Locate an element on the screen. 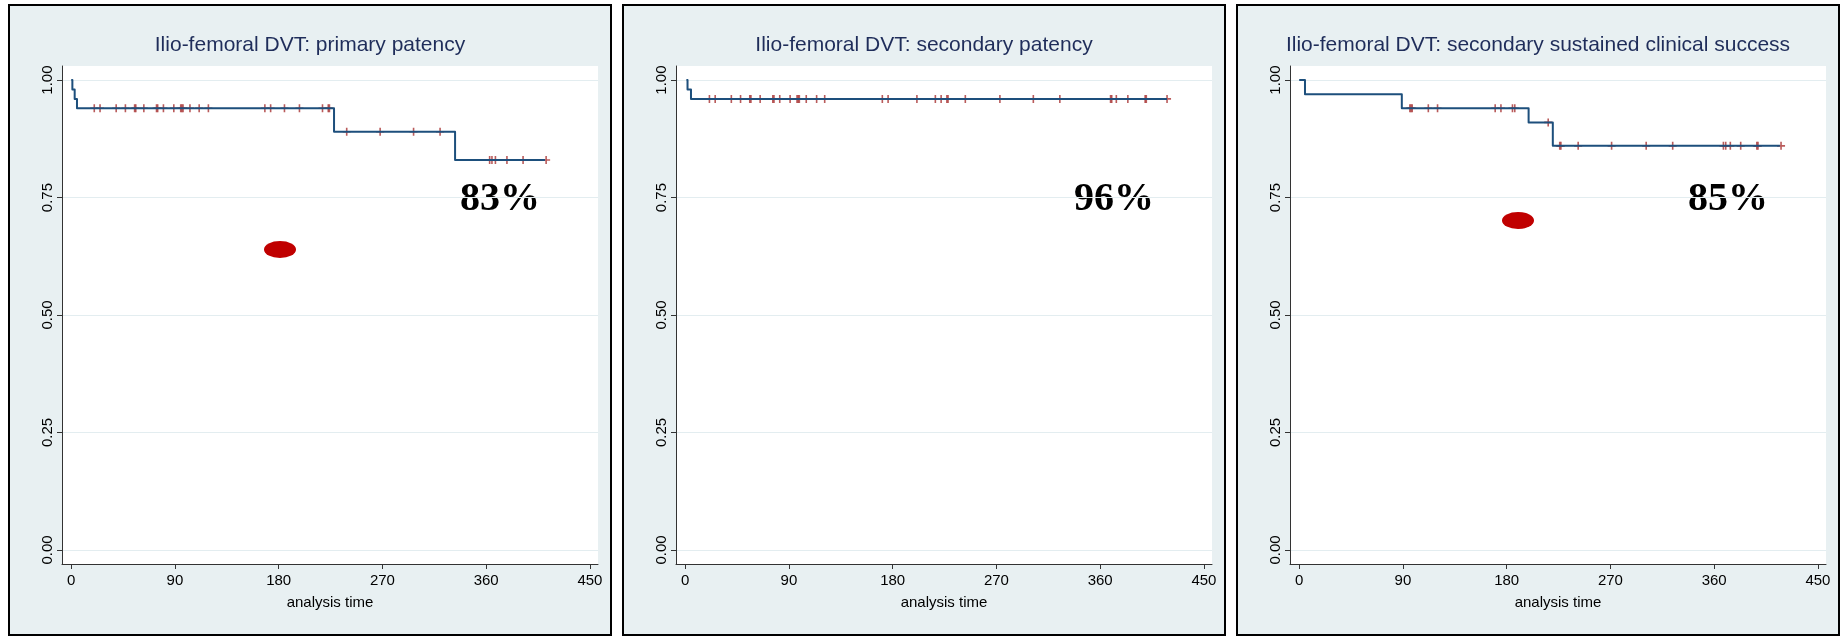 This screenshot has width=1847, height=640. annotation: 96% is located at coordinates (1114, 196).